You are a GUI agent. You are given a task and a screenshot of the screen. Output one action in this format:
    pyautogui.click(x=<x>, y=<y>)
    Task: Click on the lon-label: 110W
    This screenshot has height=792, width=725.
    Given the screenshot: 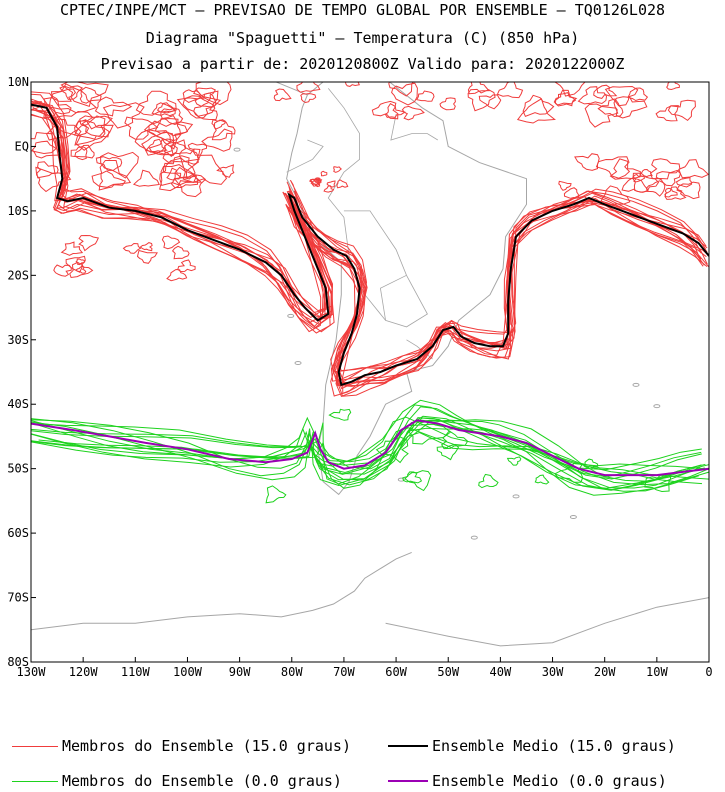 What is the action you would take?
    pyautogui.click(x=136, y=672)
    